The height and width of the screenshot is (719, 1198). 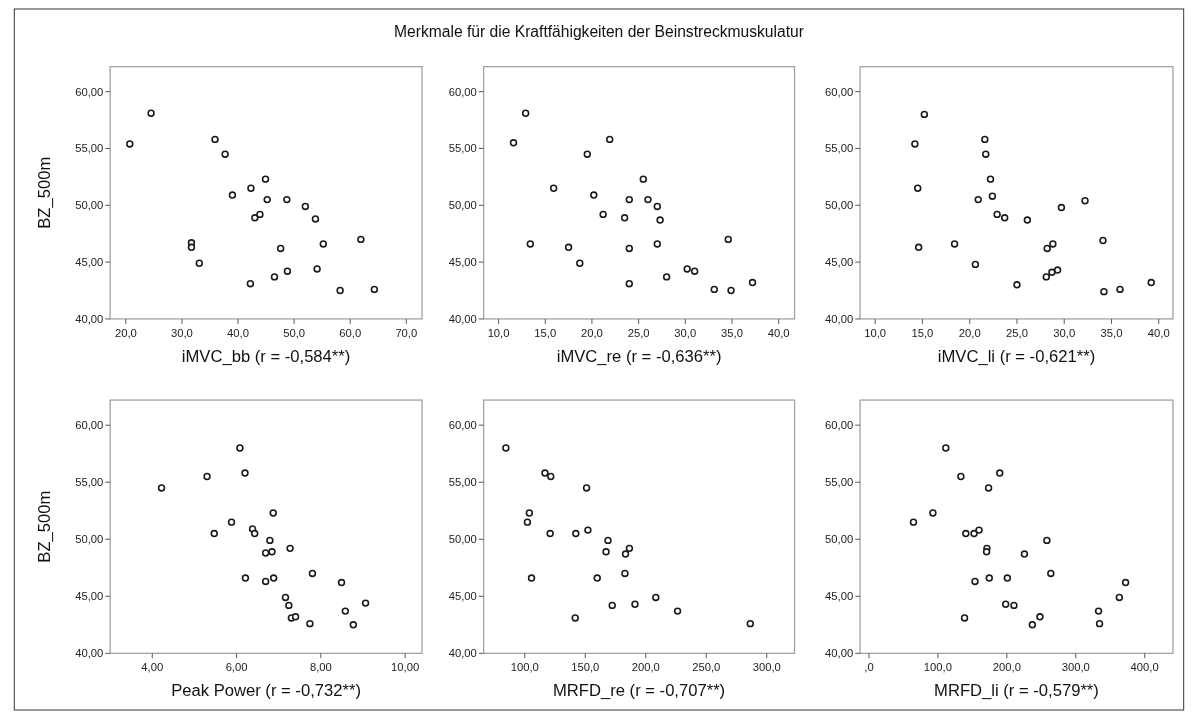 I want to click on x-tick-label: 6,00, so click(x=236, y=666).